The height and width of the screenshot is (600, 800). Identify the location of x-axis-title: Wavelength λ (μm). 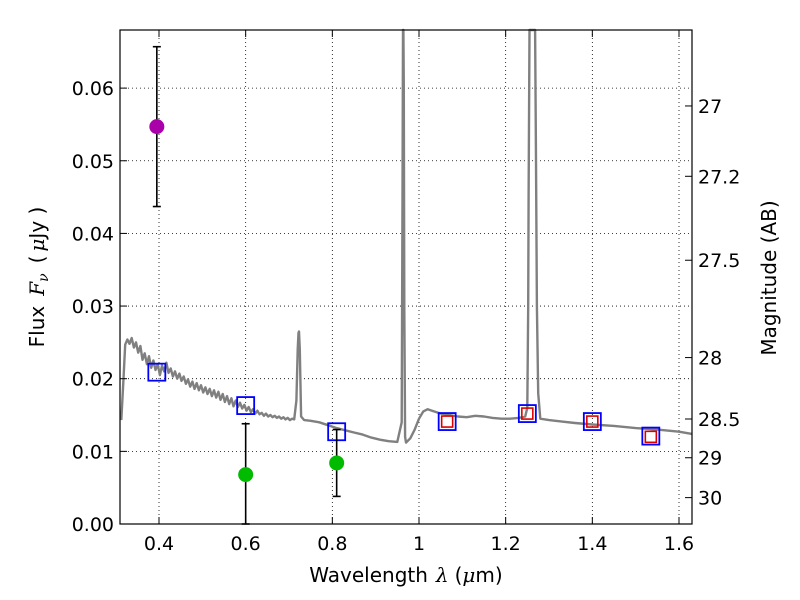
(405, 575).